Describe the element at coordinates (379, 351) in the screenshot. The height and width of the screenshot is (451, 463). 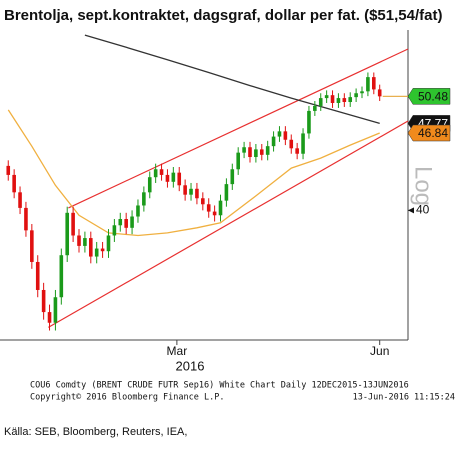
I see `x-tick-label: Jun` at that location.